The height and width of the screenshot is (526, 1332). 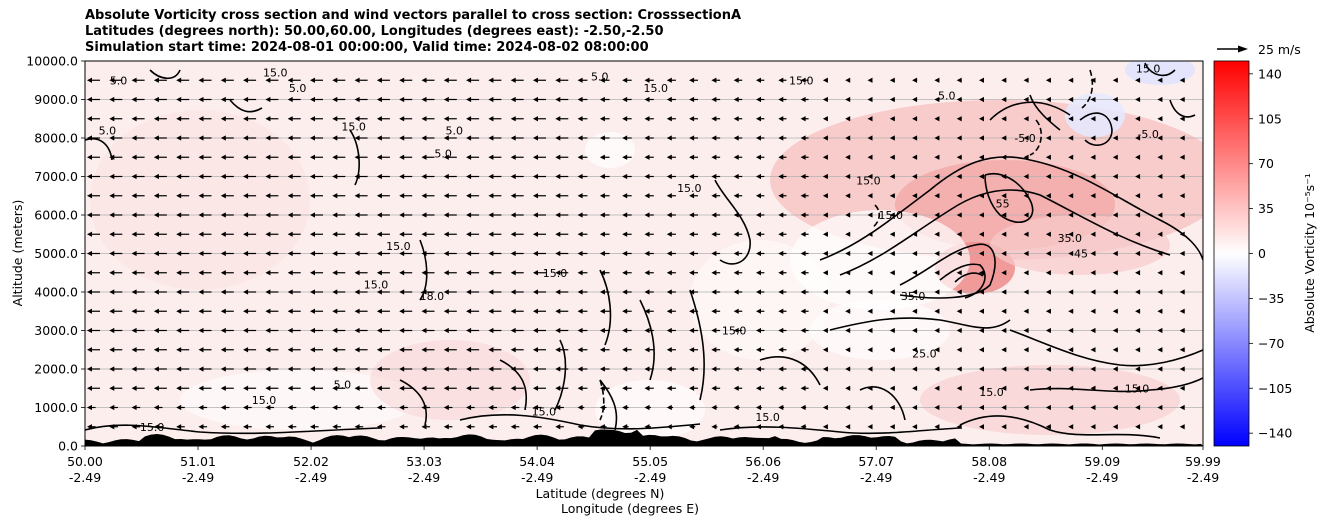 What do you see at coordinates (298, 88) in the screenshot?
I see `contour-label: 5.0` at bounding box center [298, 88].